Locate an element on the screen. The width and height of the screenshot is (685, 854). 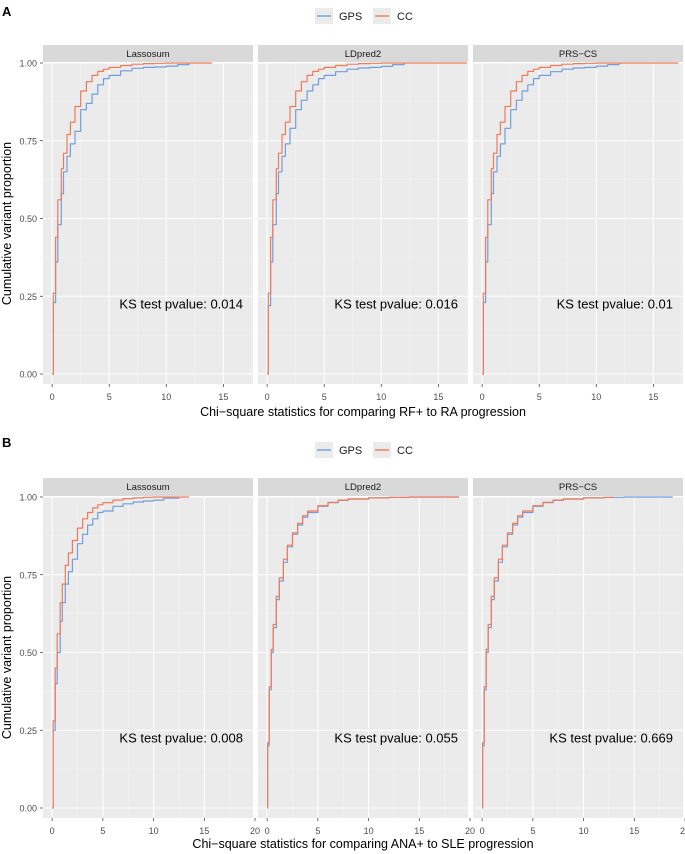
ks-annotation: KS test pvalue: 0.016 is located at coordinates (396, 304).